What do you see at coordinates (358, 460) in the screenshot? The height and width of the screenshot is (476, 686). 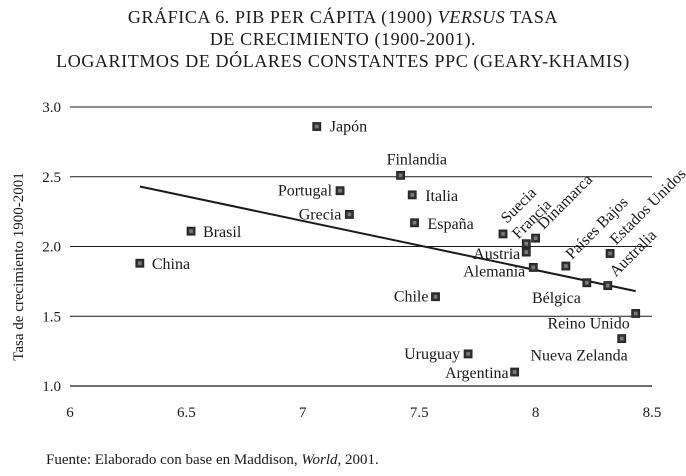 I see `source-suffix: , 2001.` at bounding box center [358, 460].